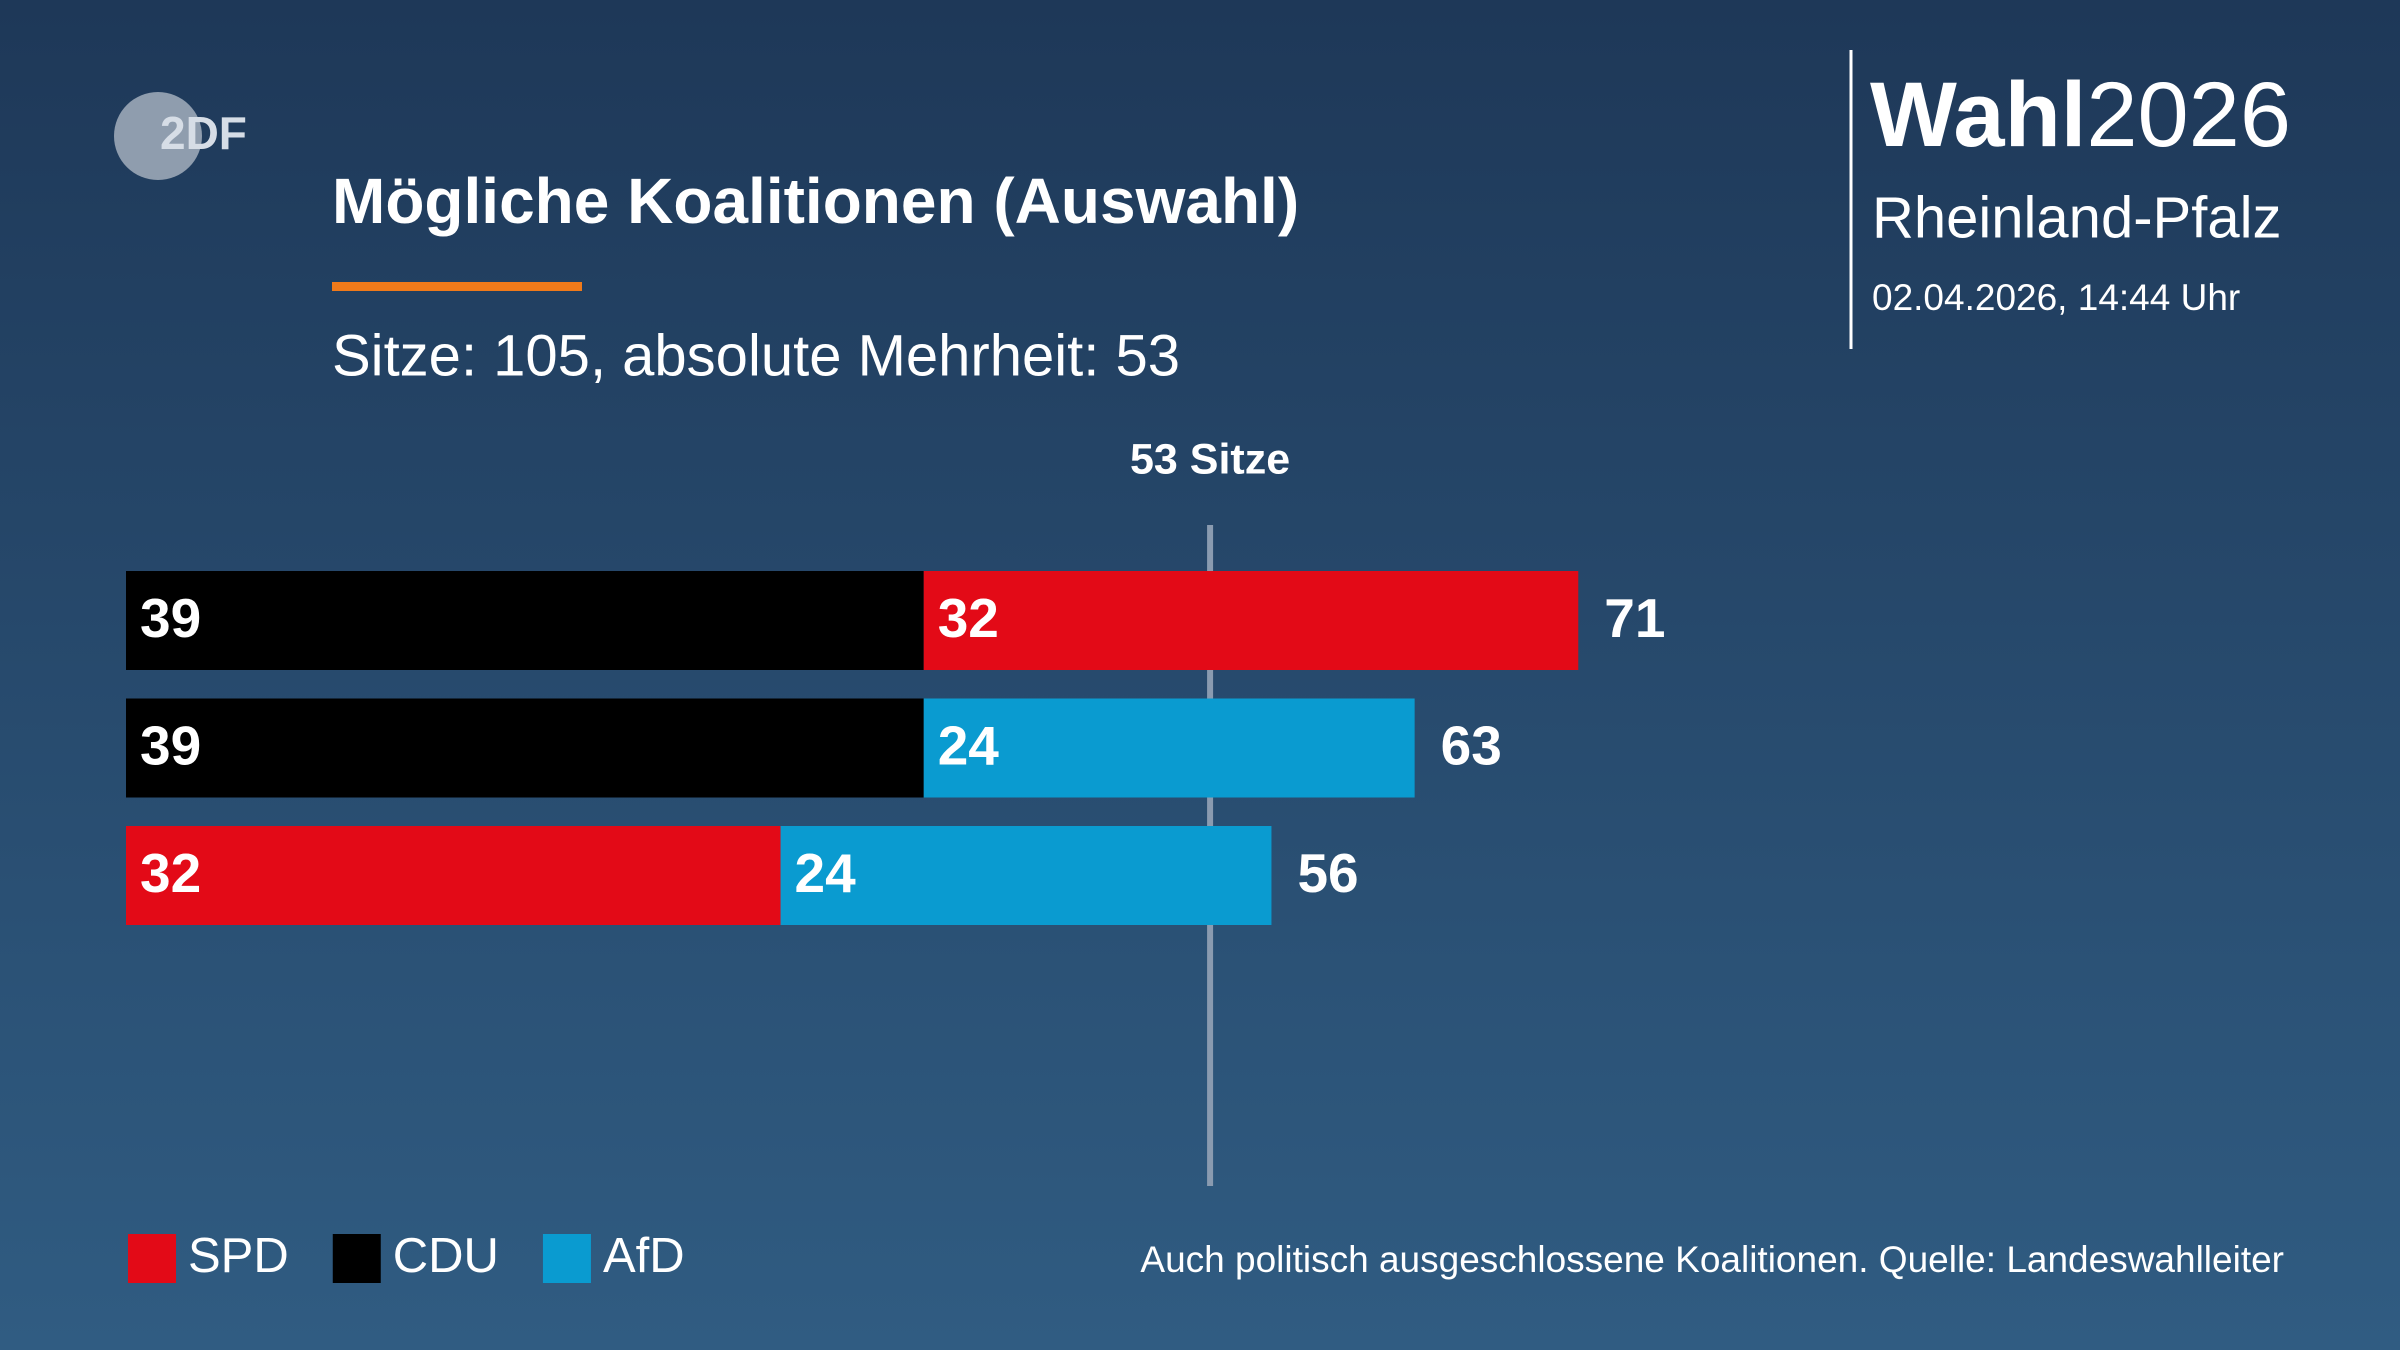 The image size is (2400, 1350). I want to click on subtitle: Sitze: 105, absolute Mehrheit: 53, so click(756, 355).